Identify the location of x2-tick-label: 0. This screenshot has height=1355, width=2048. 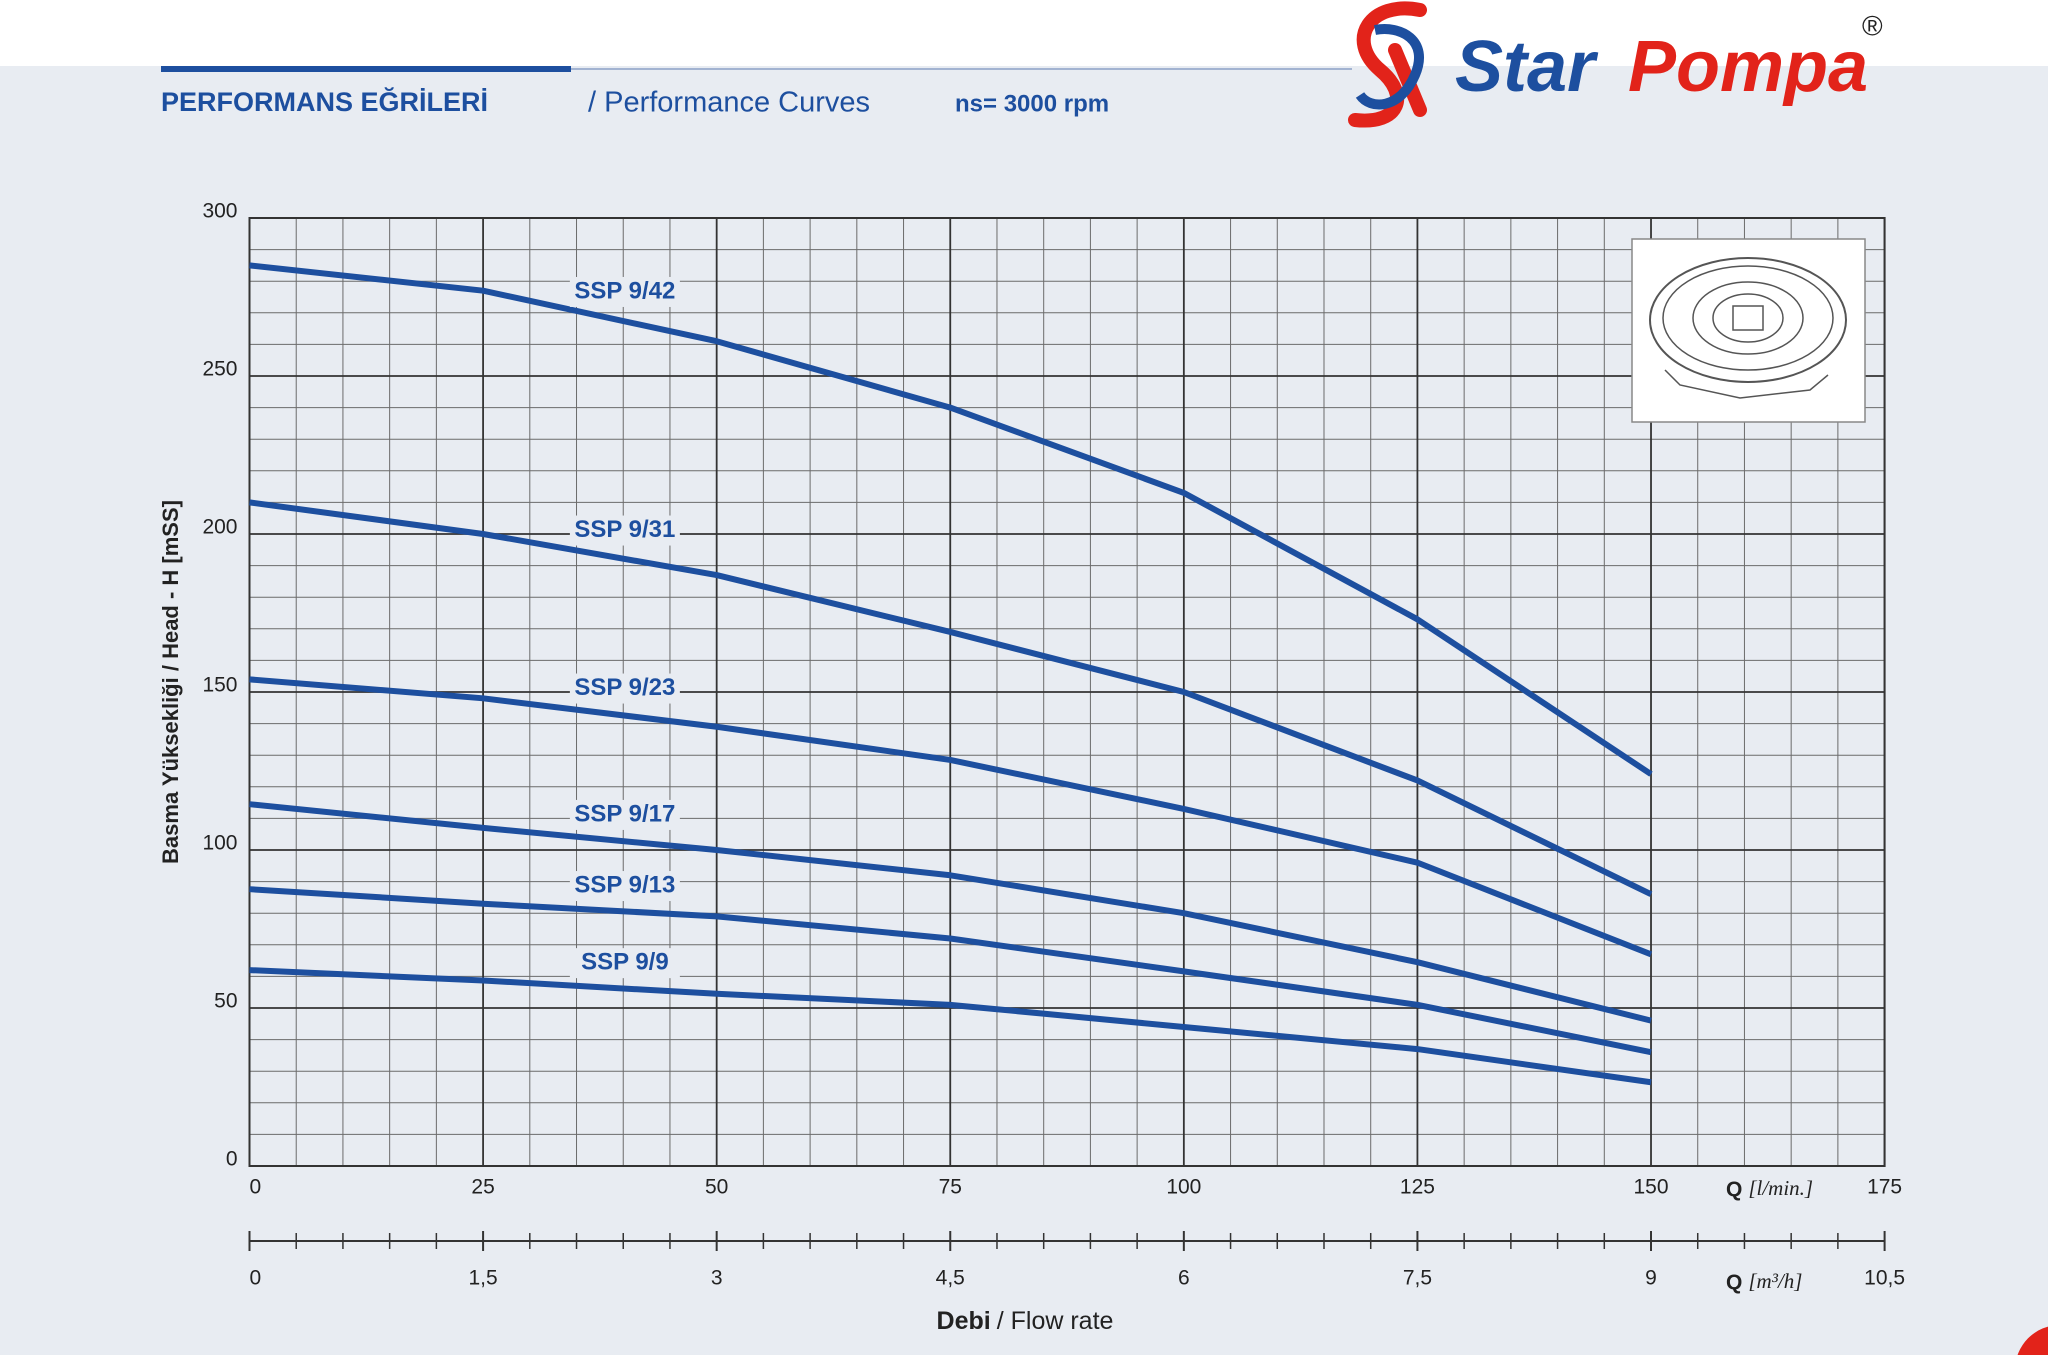
(256, 1278).